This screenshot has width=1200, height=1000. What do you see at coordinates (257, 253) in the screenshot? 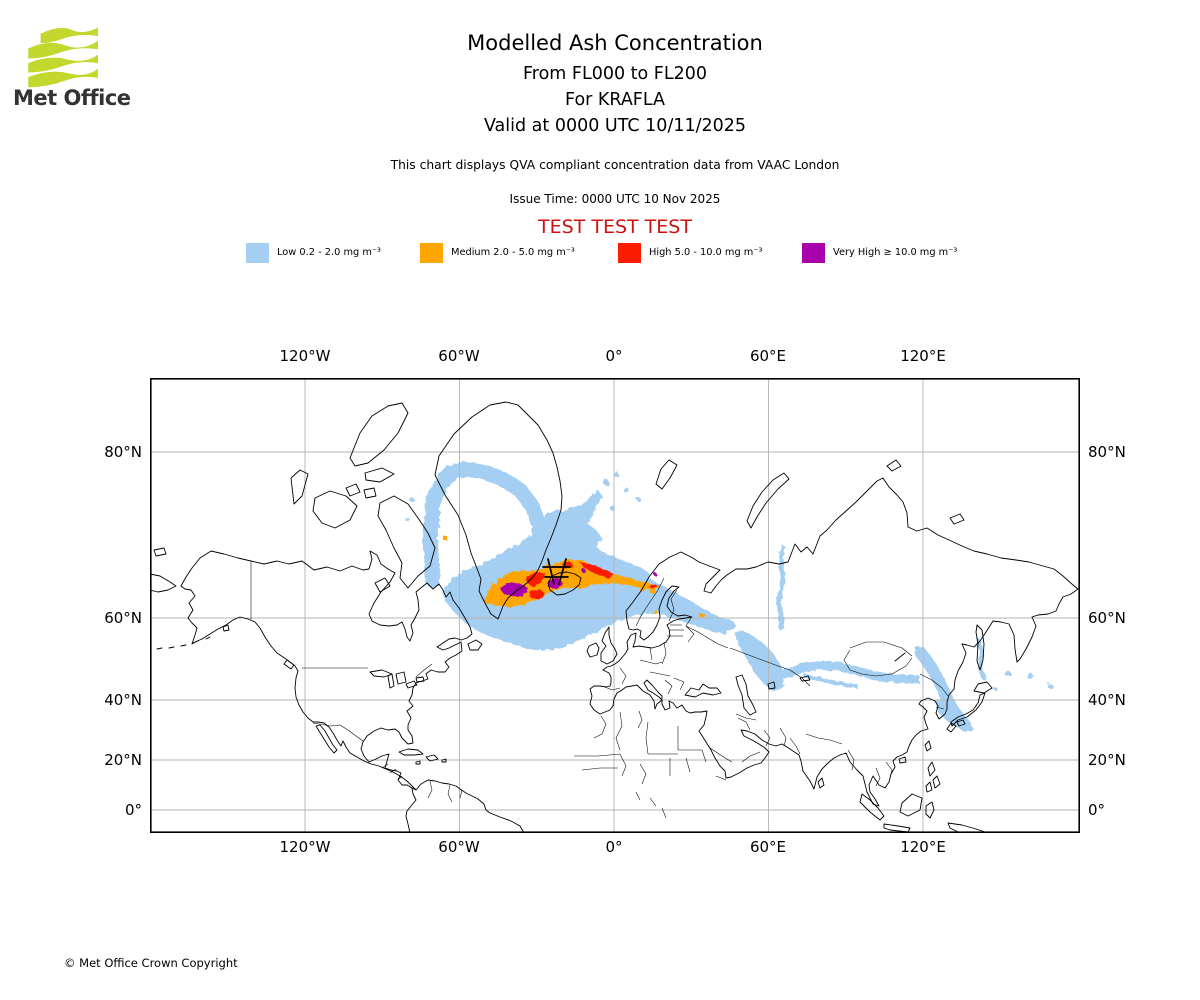
I see `legend-swatch-low` at bounding box center [257, 253].